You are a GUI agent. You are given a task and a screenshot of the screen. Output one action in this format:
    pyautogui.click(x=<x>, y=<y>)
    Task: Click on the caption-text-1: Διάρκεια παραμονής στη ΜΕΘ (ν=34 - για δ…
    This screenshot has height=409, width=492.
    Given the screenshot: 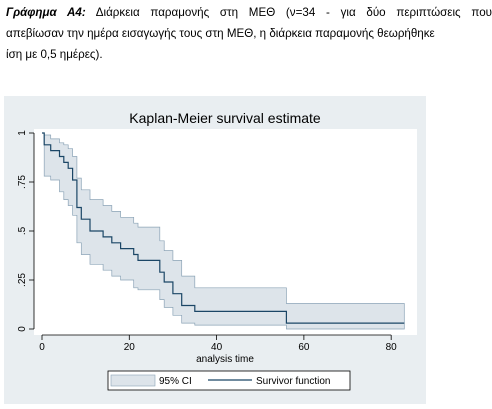 What is the action you would take?
    pyautogui.click(x=293, y=12)
    